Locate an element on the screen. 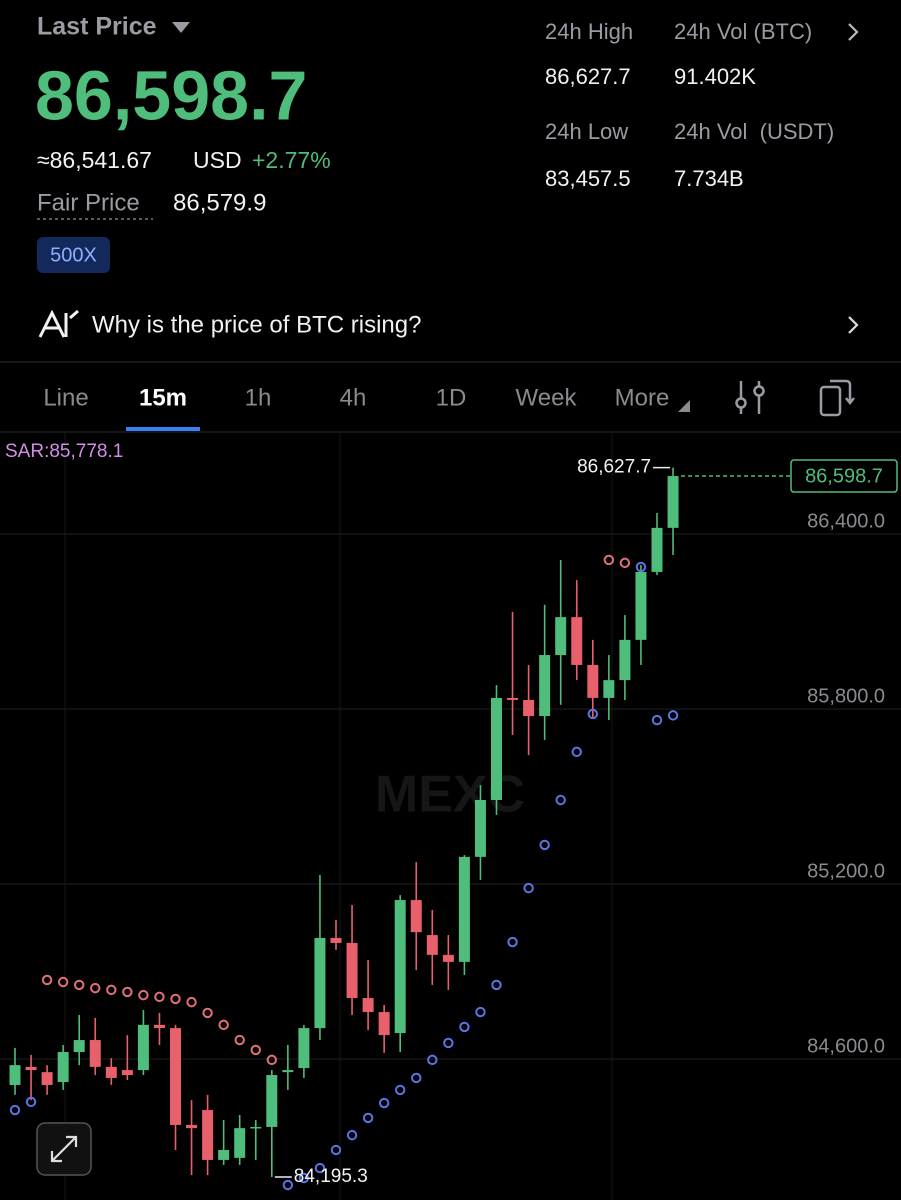  fullscreen-button is located at coordinates (64, 1149).